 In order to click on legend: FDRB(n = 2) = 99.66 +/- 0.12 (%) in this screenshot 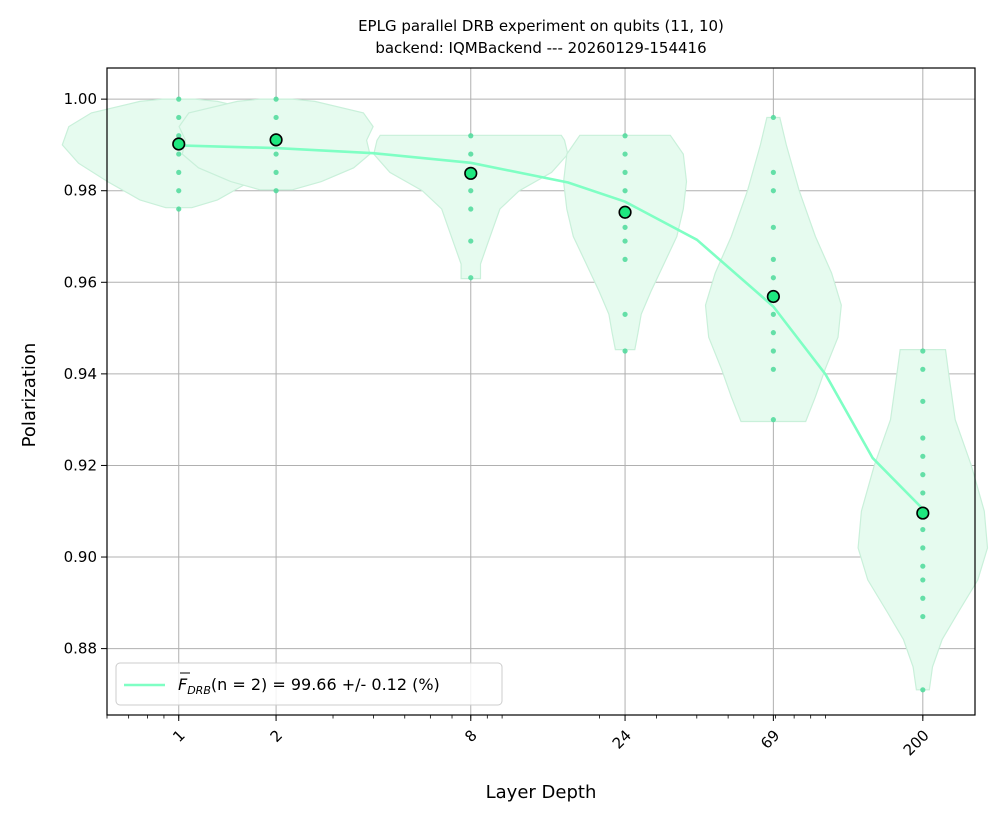, I will do `click(309, 684)`.